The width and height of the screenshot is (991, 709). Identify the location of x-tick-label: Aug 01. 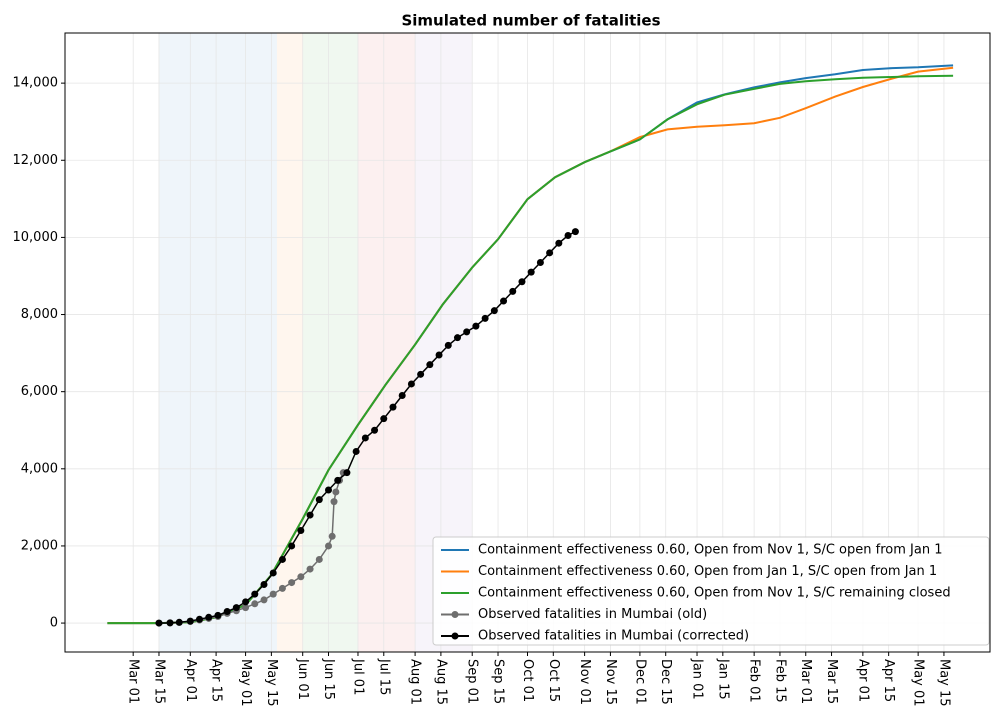
(415, 682).